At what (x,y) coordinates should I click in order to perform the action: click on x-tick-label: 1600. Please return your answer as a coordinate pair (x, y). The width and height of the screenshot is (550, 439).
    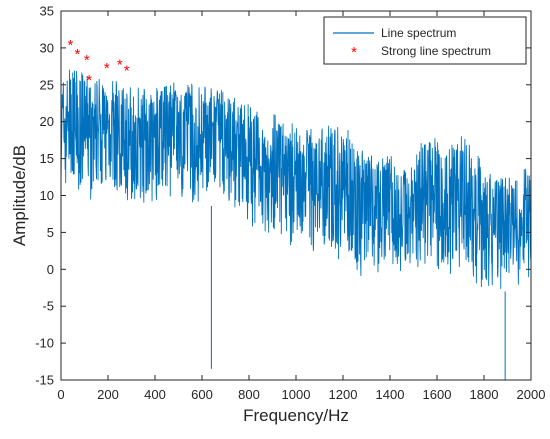
    Looking at the image, I should click on (437, 394).